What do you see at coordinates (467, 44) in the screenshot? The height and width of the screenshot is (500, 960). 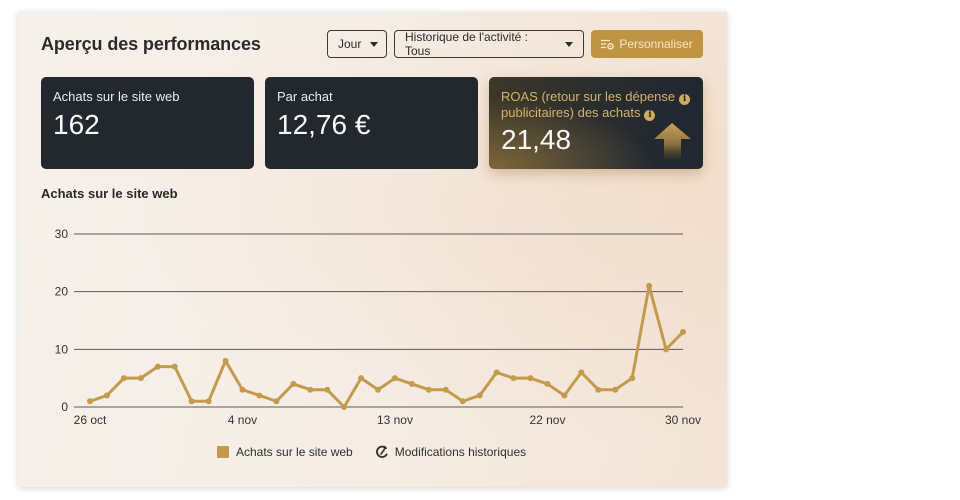 I see `activity-history-select-value: Historique de l'activité : Tous` at bounding box center [467, 44].